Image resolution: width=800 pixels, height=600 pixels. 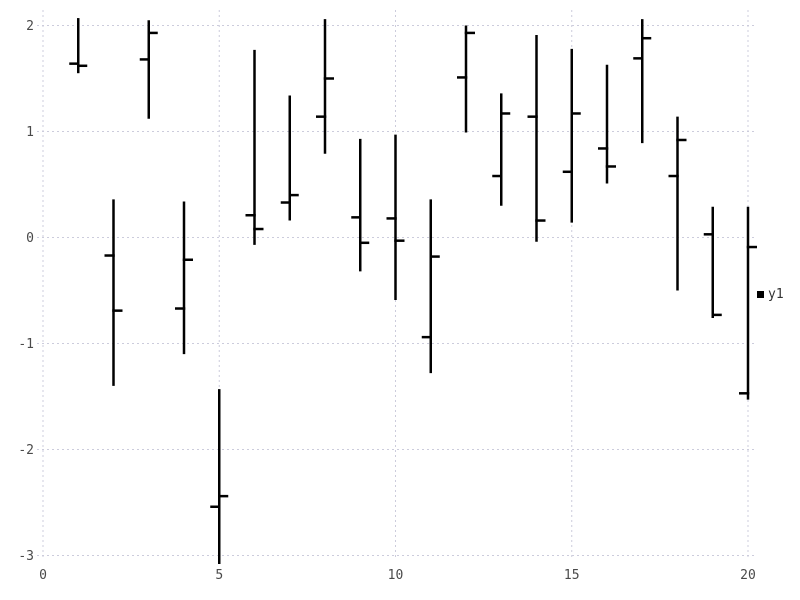 I want to click on x-tick-label: 5, so click(x=219, y=575).